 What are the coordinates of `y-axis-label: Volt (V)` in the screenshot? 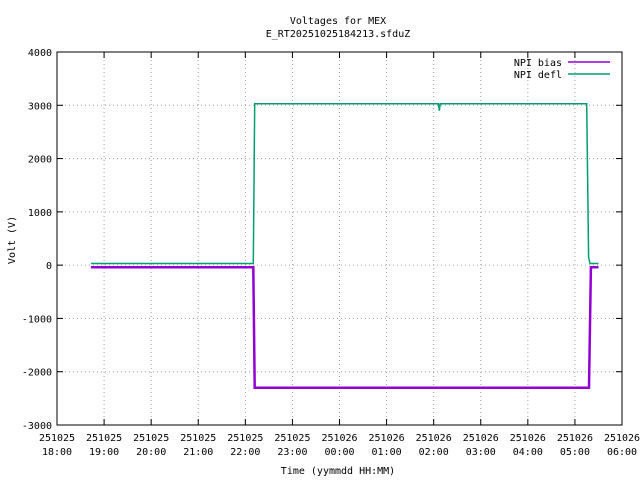 It's located at (12, 240).